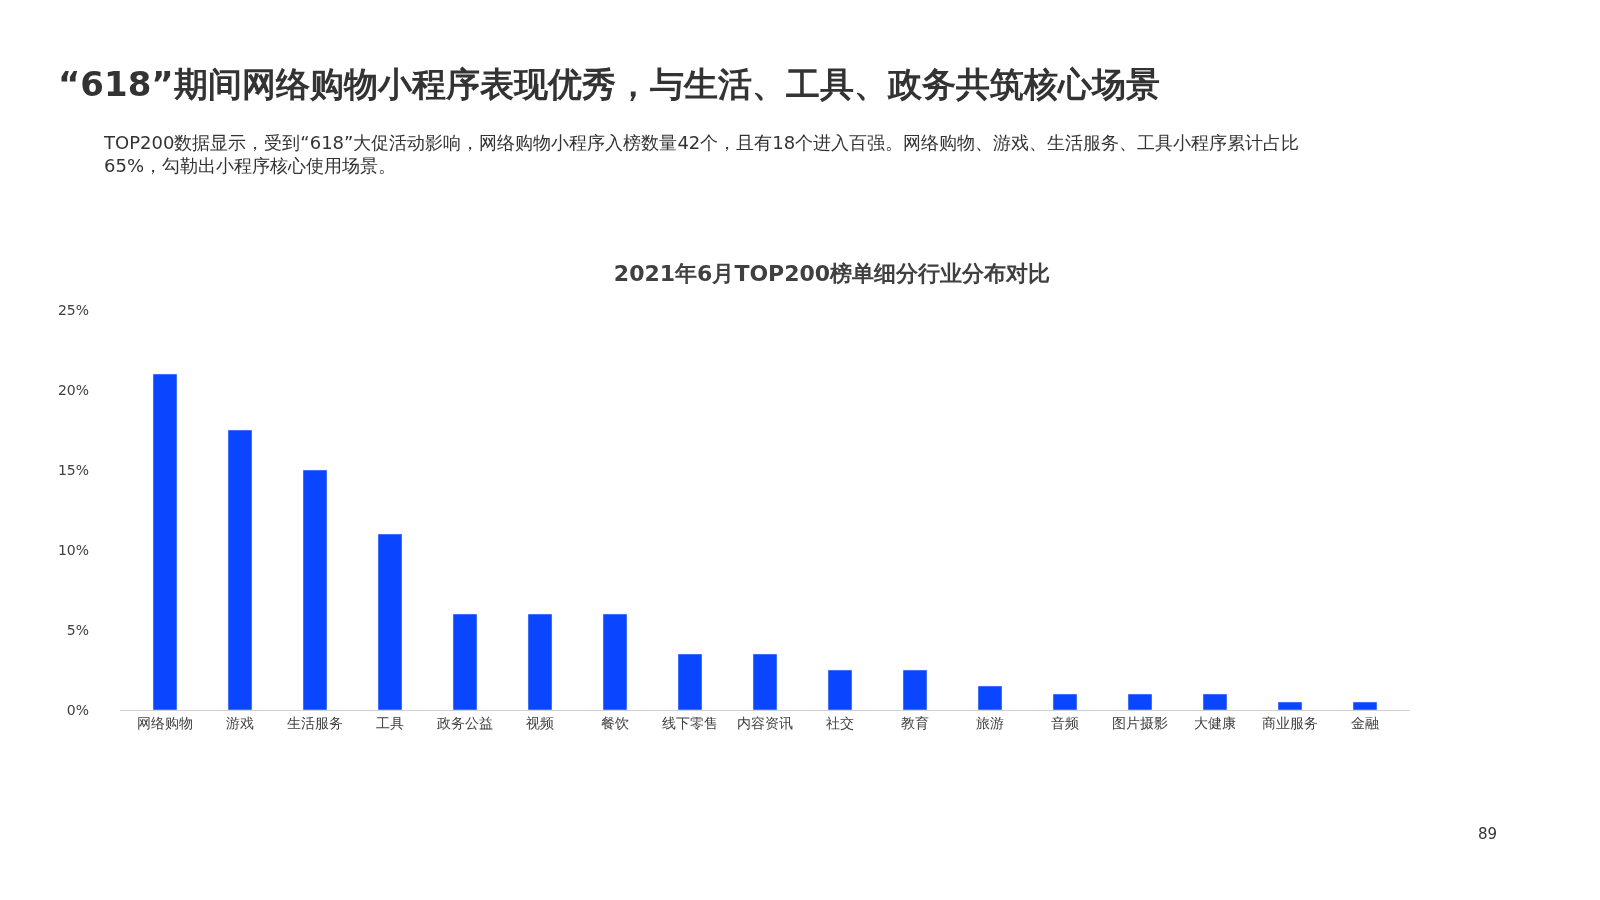 This screenshot has height=900, width=1600. Describe the element at coordinates (1065, 722) in the screenshot. I see `x-tick-label: 音频` at that location.